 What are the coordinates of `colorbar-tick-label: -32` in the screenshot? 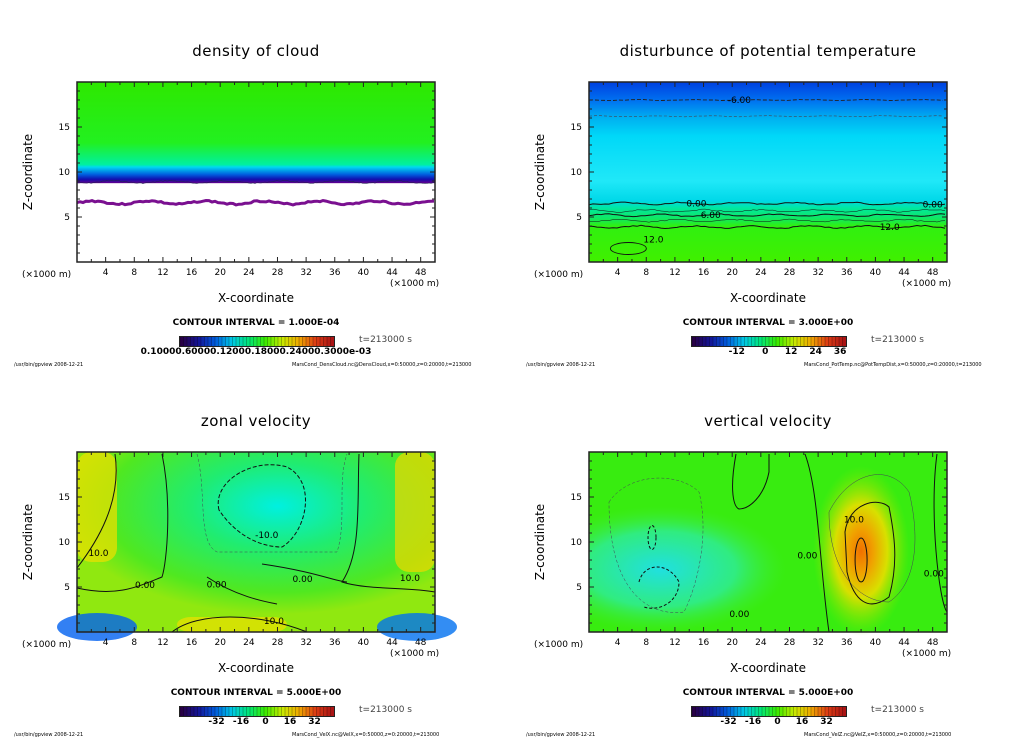 It's located at (216, 722).